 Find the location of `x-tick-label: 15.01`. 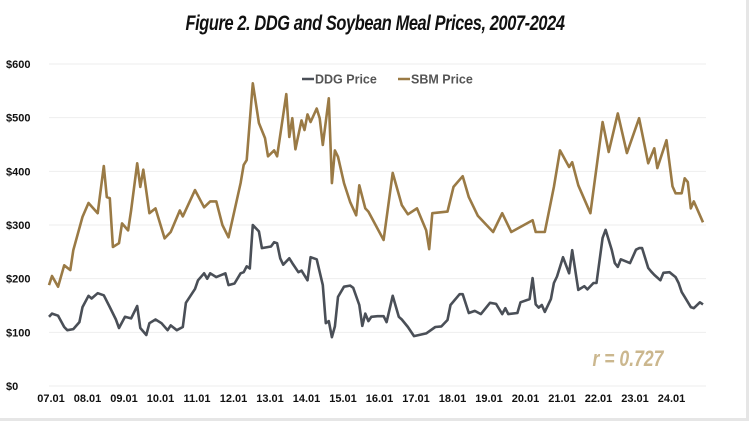

x-tick-label: 15.01 is located at coordinates (343, 399).